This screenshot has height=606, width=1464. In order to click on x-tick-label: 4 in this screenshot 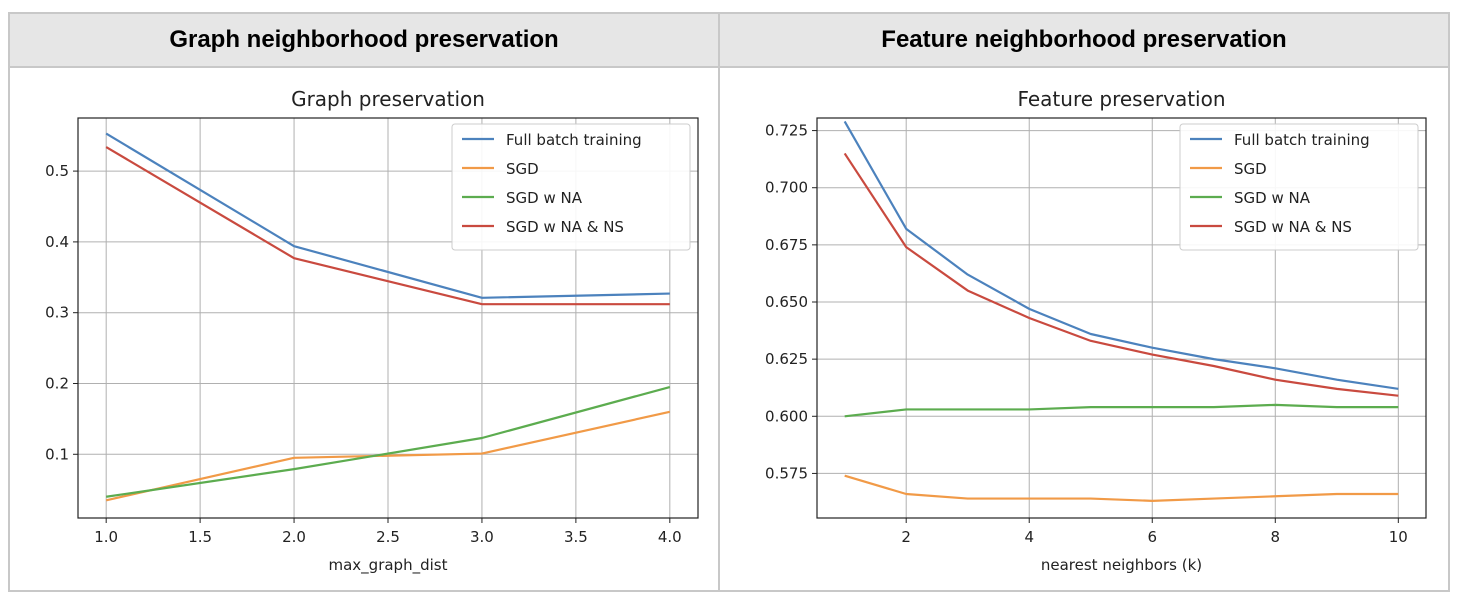, I will do `click(1029, 537)`.